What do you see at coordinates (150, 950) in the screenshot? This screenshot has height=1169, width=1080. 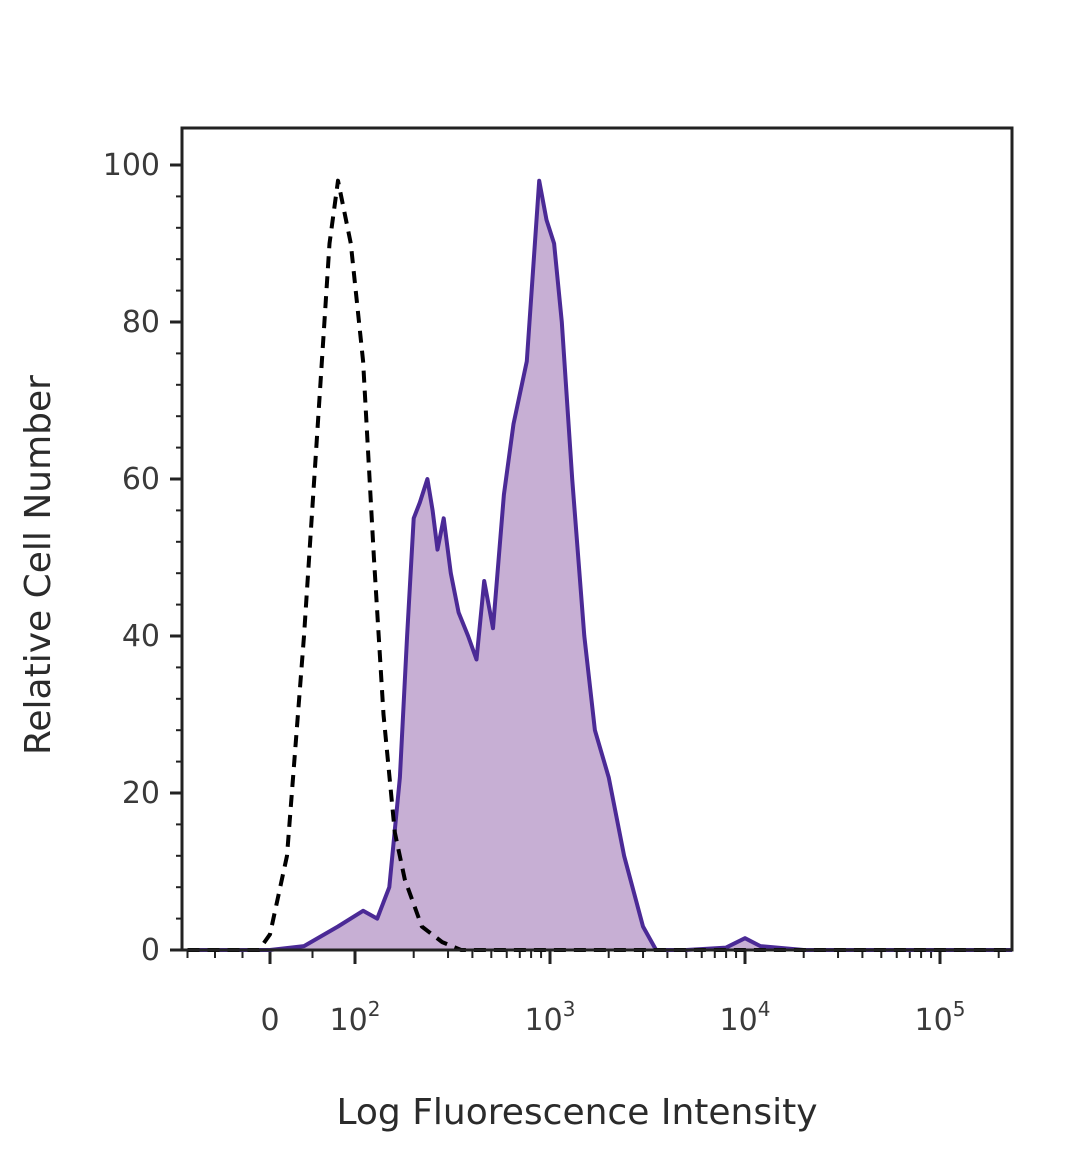 I see `y-tick-label: 0` at bounding box center [150, 950].